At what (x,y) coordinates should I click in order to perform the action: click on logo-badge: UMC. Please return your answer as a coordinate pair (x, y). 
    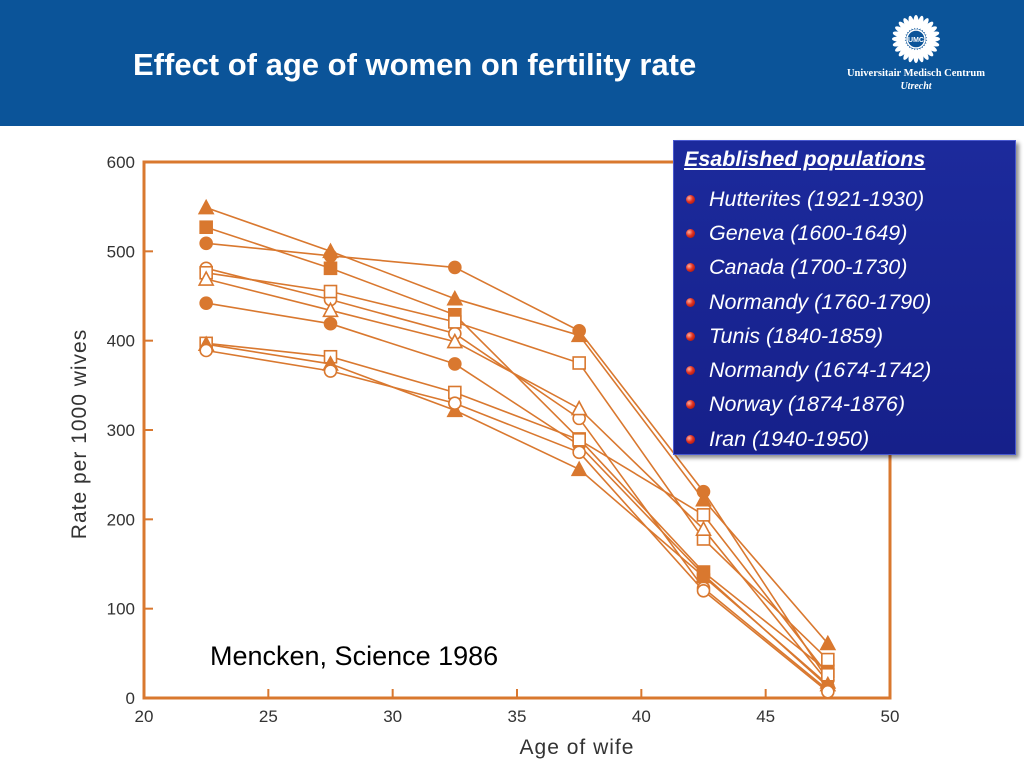
    Looking at the image, I should click on (916, 40).